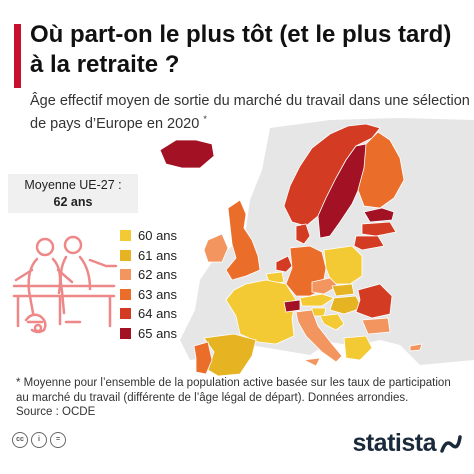 Image resolution: width=474 pixels, height=474 pixels. What do you see at coordinates (230, 355) in the screenshot?
I see `country-spain` at bounding box center [230, 355].